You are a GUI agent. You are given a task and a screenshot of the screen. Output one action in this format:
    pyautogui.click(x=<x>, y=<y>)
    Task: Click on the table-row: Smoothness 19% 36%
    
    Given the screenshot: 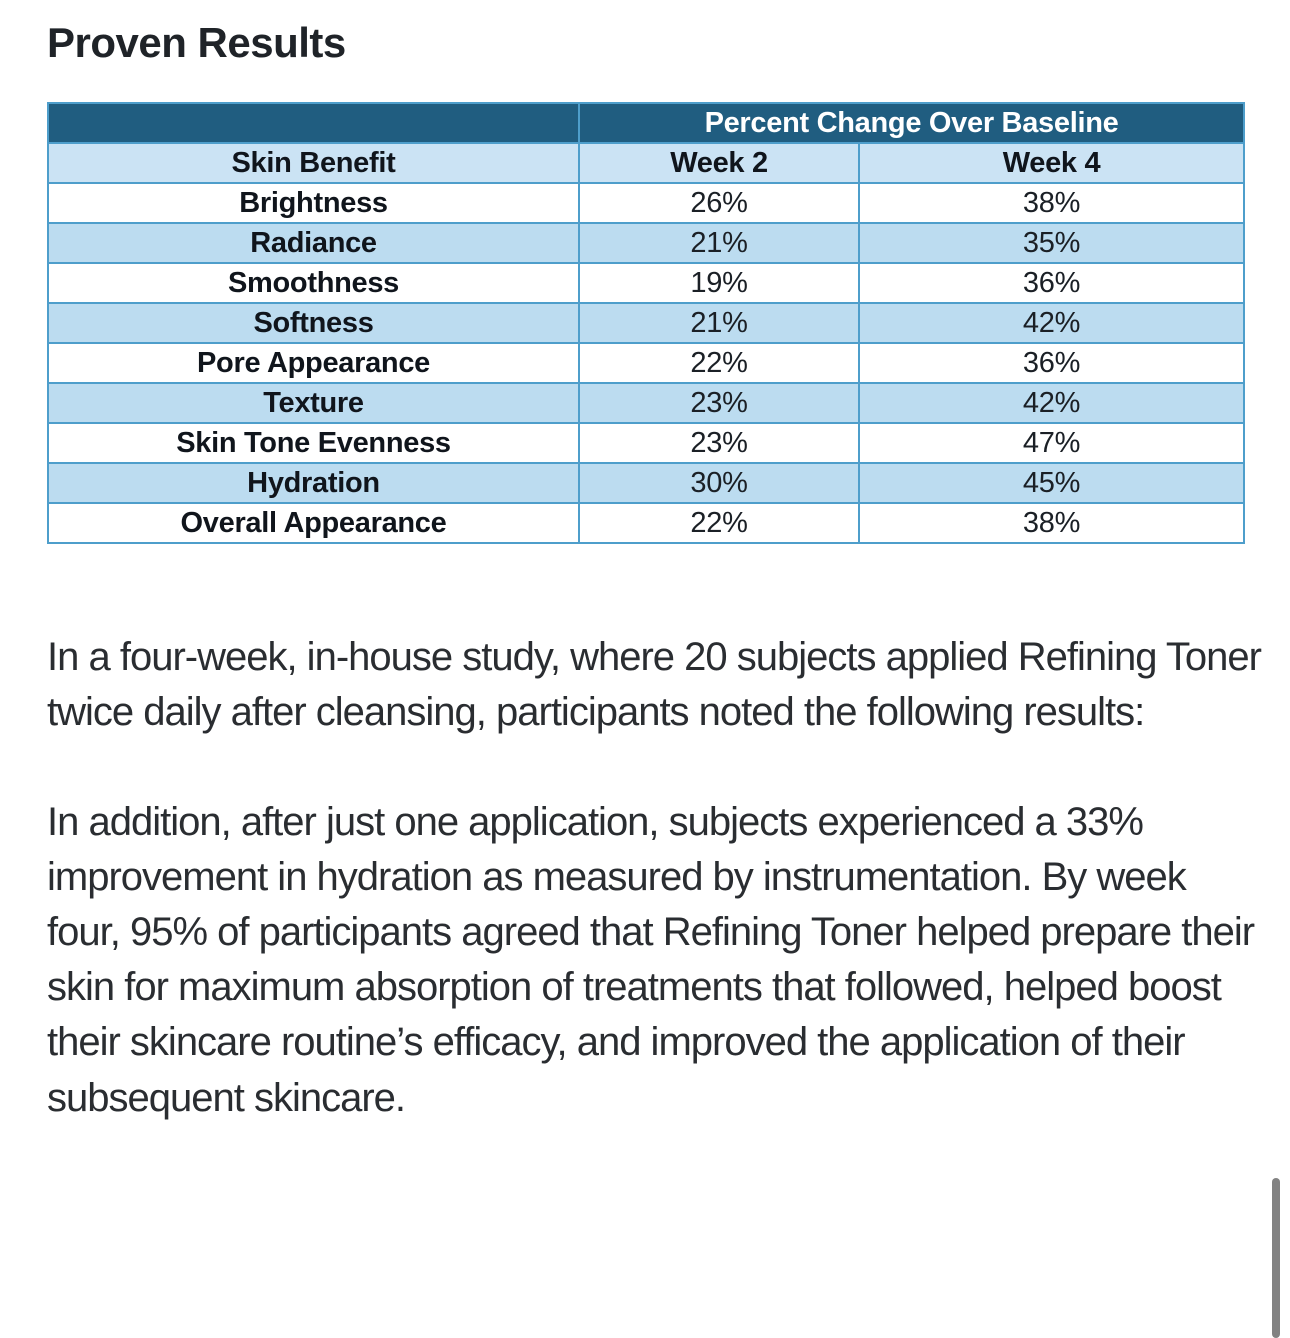 What is the action you would take?
    pyautogui.click(x=646, y=283)
    